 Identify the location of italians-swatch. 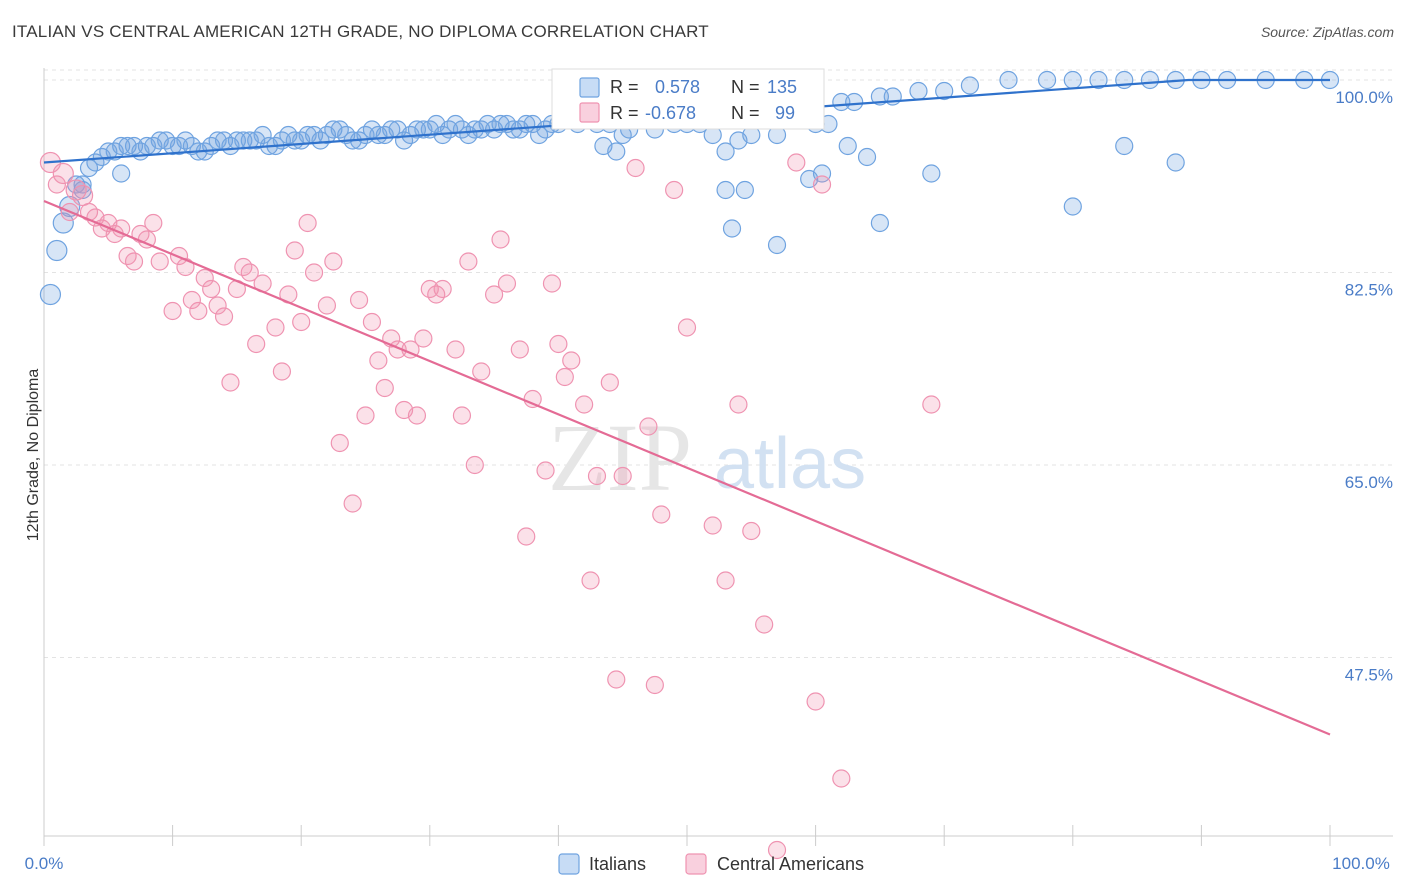
(589, 87).